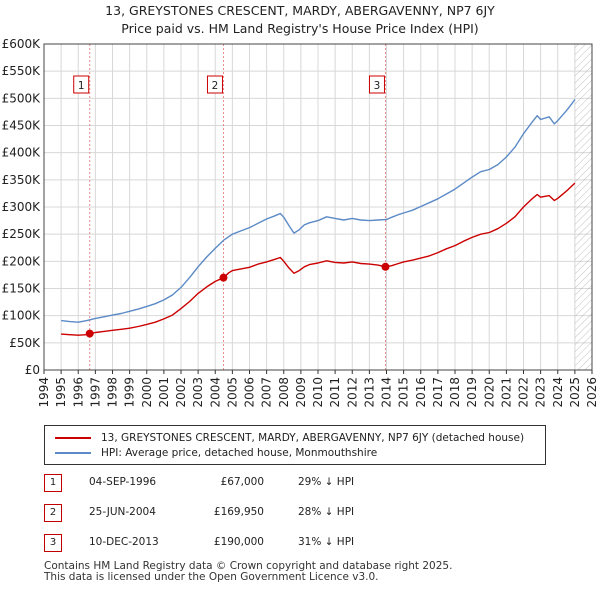 Image resolution: width=600 pixels, height=590 pixels. I want to click on table-row: 1 04-SEP-1996 £67,000 29% ↓ HPI, so click(304, 483).